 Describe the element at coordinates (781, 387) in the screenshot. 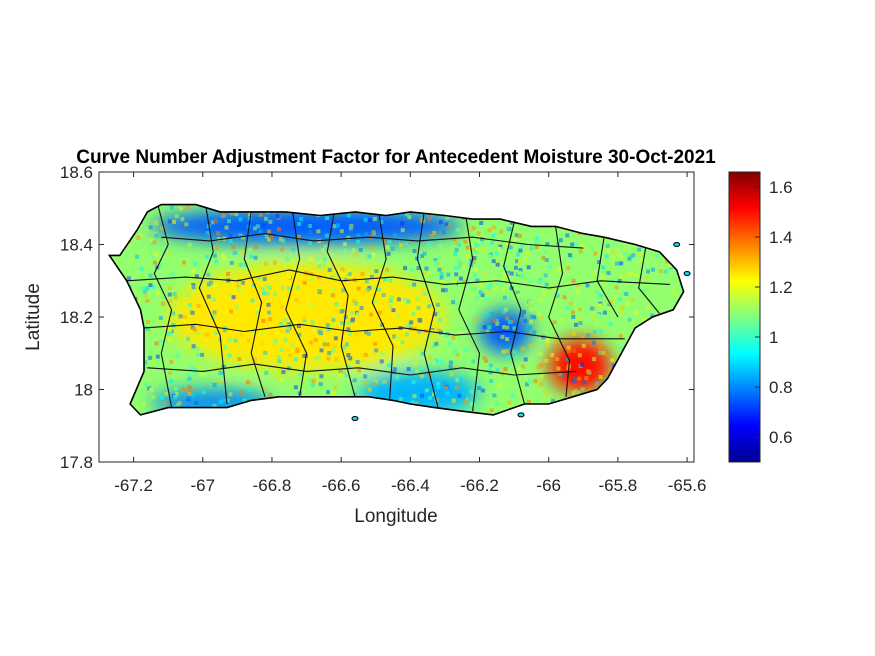

I see `colorbar-tick-label: 0.8` at that location.